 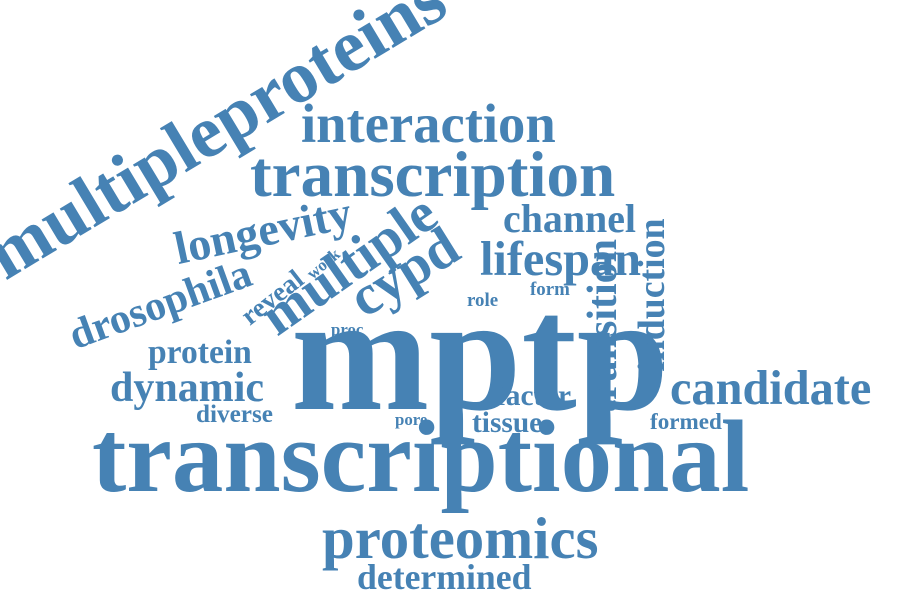 What do you see at coordinates (444, 575) in the screenshot?
I see `word-determined: determined` at bounding box center [444, 575].